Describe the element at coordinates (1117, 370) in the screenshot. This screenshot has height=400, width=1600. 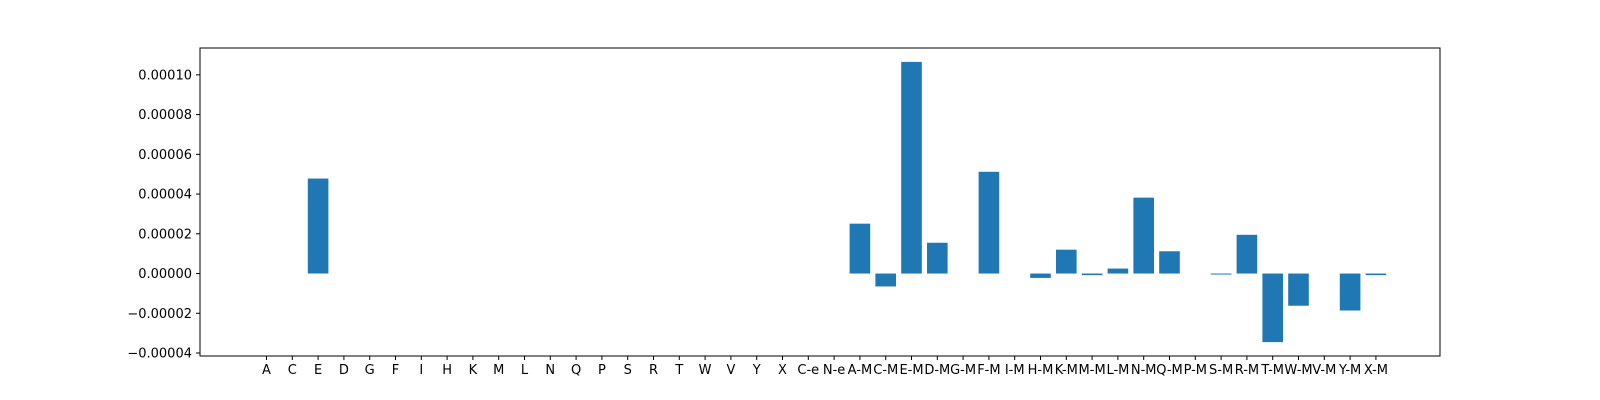
I see `x-tick-label: L-M` at that location.